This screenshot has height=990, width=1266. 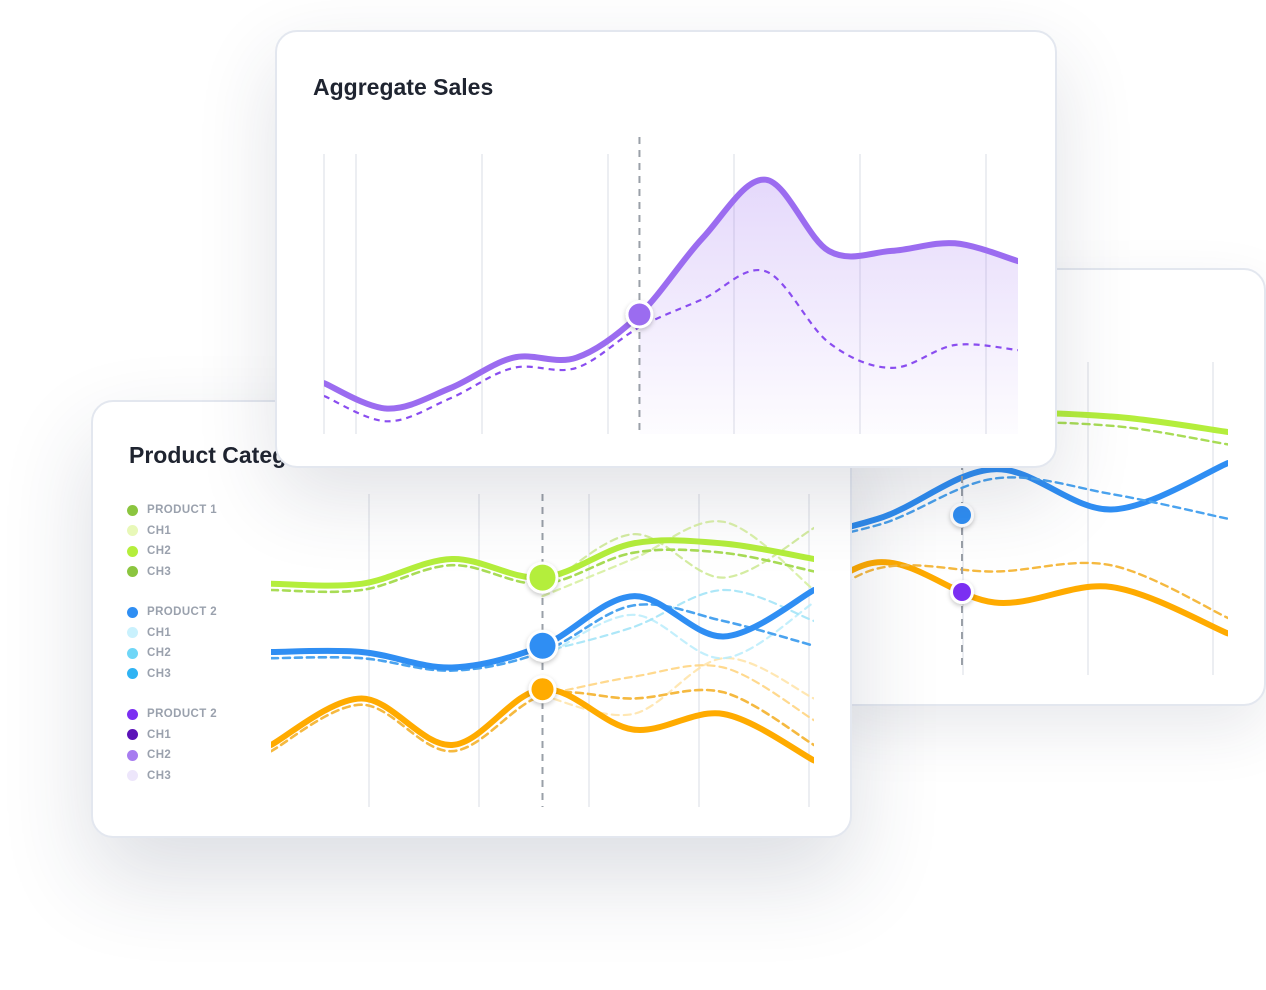 I want to click on product-categories-plot, so click(x=542, y=650).